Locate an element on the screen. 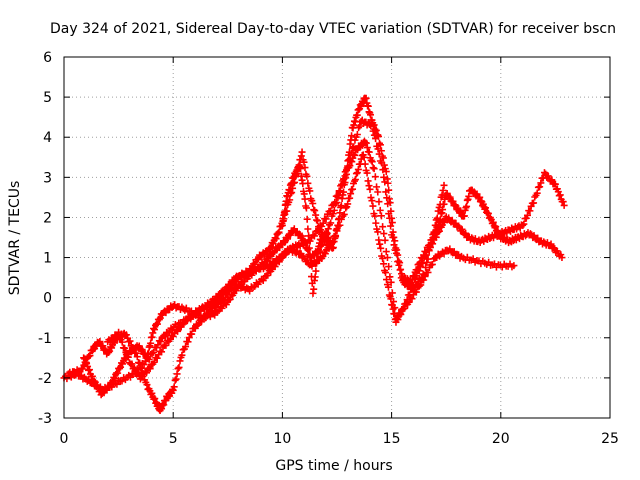 The image size is (640, 480). y-tick-label: 5 is located at coordinates (47, 98).